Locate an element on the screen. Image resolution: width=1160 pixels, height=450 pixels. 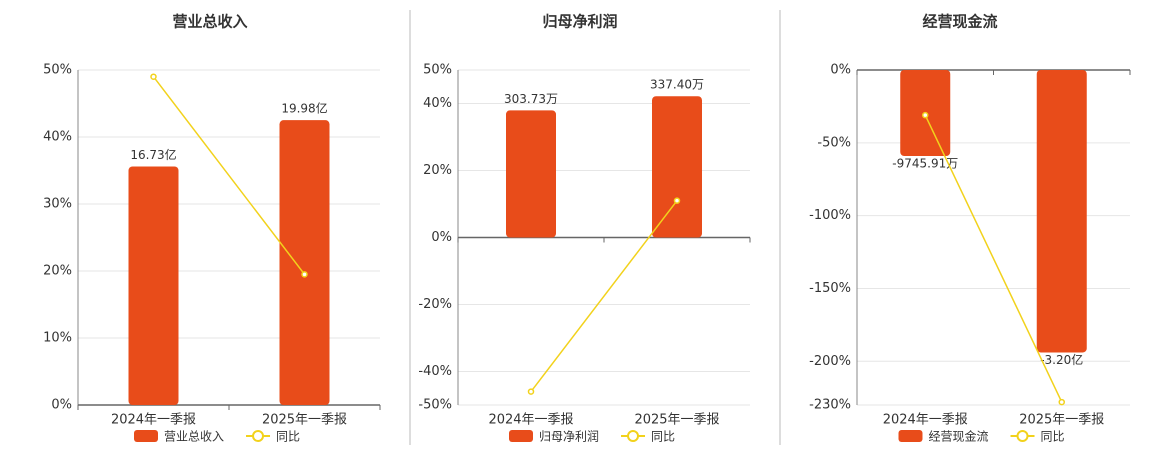
chart-title: 营业总收入 is located at coordinates (209, 22).